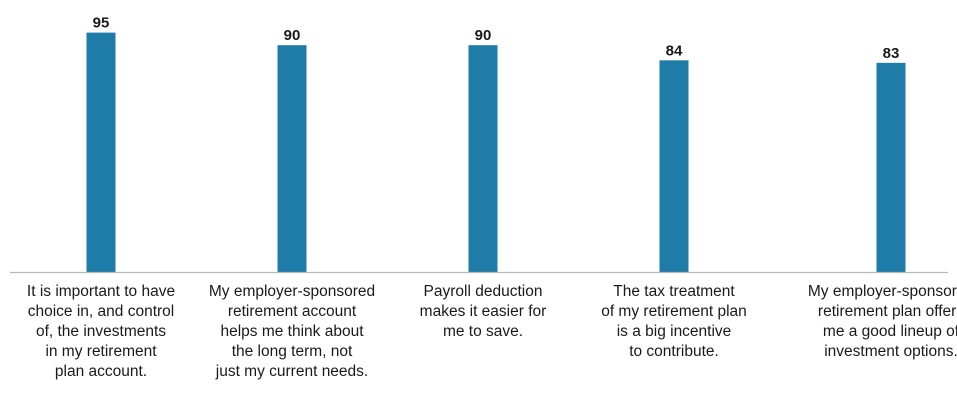 The width and height of the screenshot is (957, 394). Describe the element at coordinates (292, 35) in the screenshot. I see `bar-value-label-2: 90` at that location.